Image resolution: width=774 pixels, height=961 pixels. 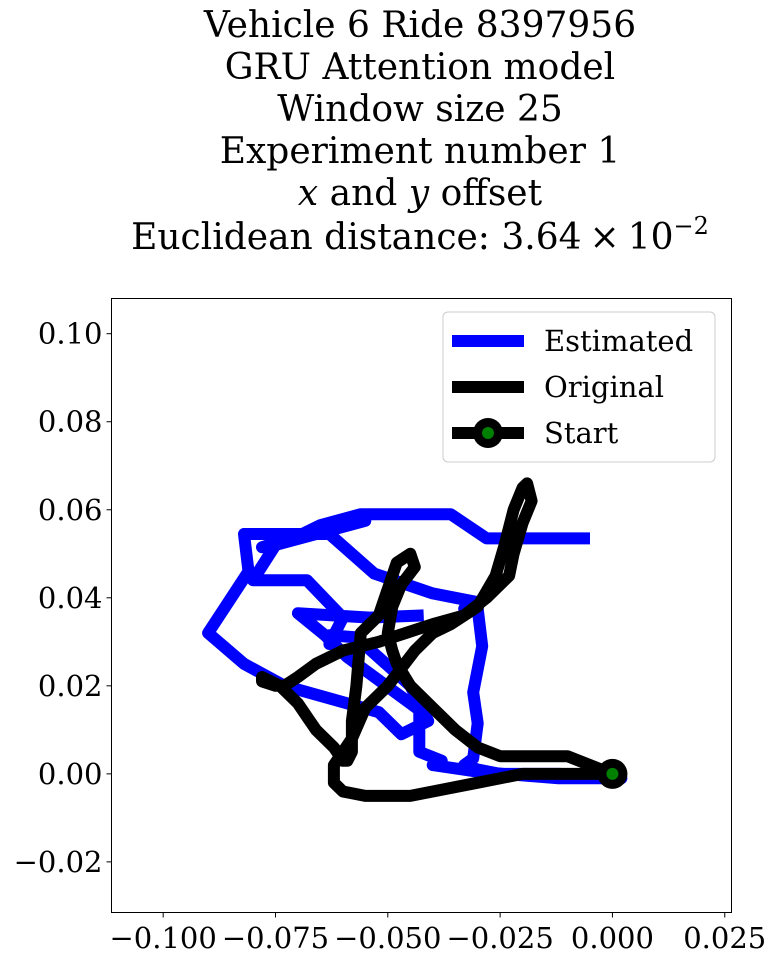 I want to click on title-line-6: Euclidean distance: 3.64 × 10−2, so click(x=420, y=235).